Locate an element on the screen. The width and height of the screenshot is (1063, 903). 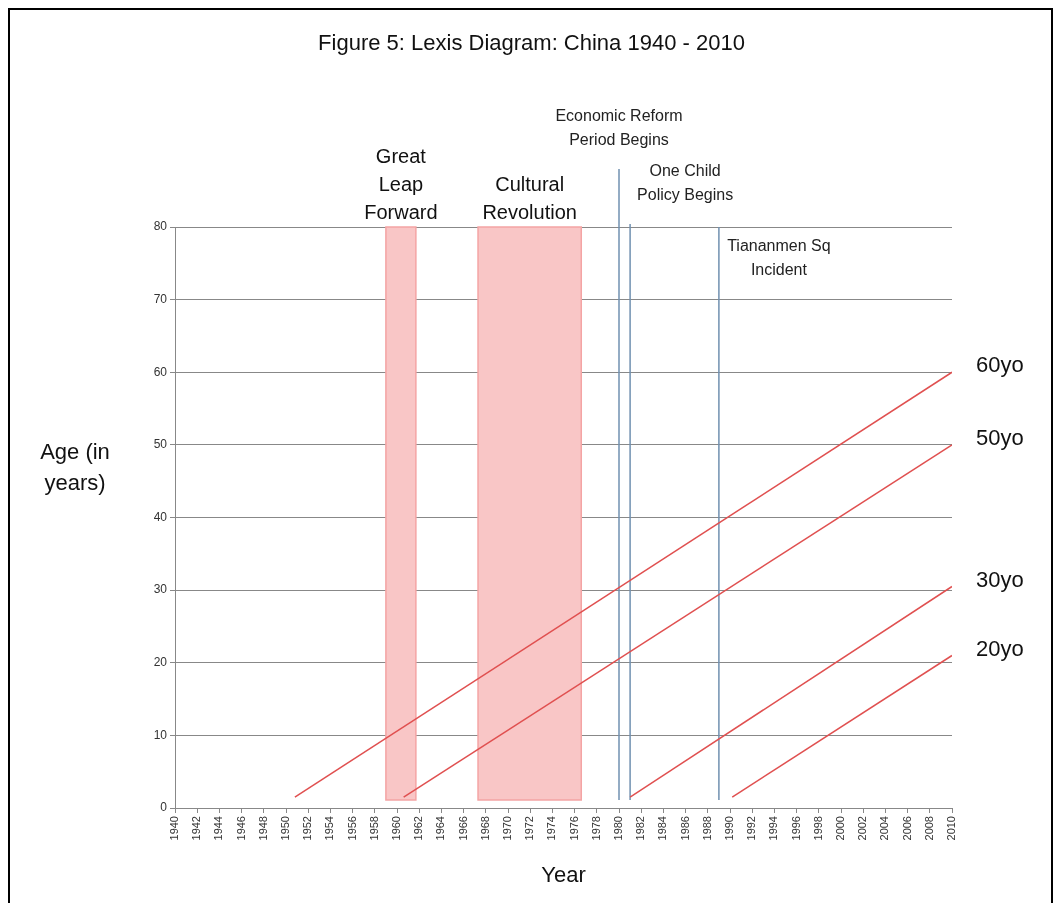
x-tick-label: 1972 is located at coordinates (529, 828).